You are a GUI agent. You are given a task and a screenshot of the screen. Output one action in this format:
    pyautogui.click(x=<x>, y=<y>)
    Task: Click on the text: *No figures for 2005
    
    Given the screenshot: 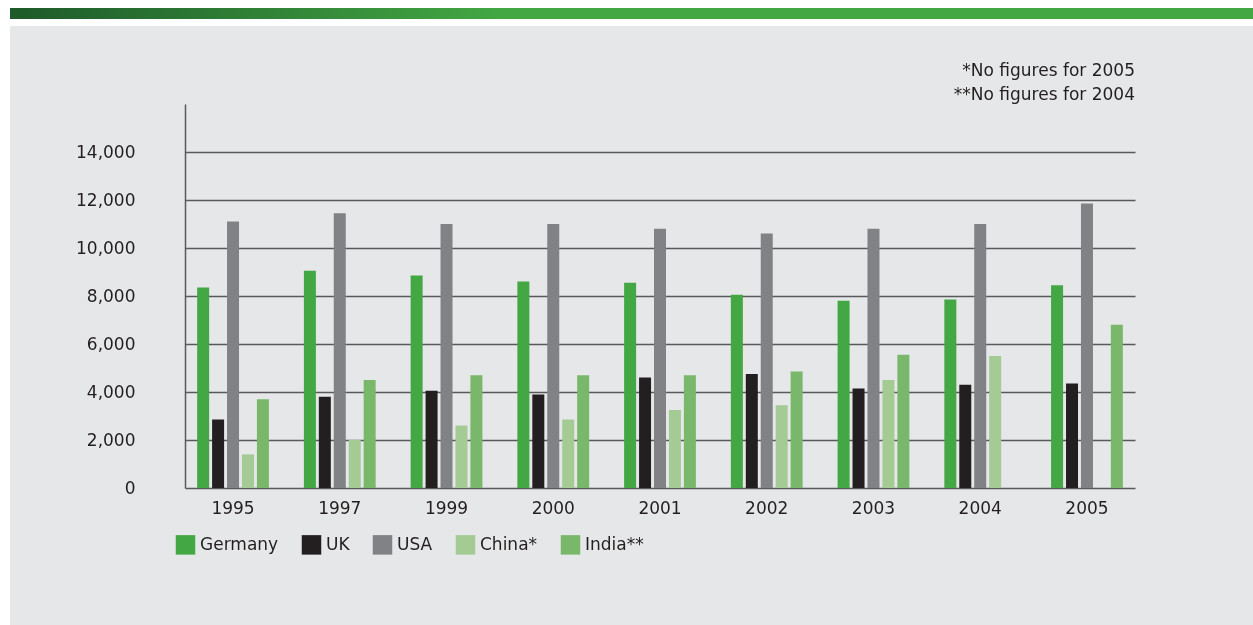 What is the action you would take?
    pyautogui.click(x=1048, y=70)
    